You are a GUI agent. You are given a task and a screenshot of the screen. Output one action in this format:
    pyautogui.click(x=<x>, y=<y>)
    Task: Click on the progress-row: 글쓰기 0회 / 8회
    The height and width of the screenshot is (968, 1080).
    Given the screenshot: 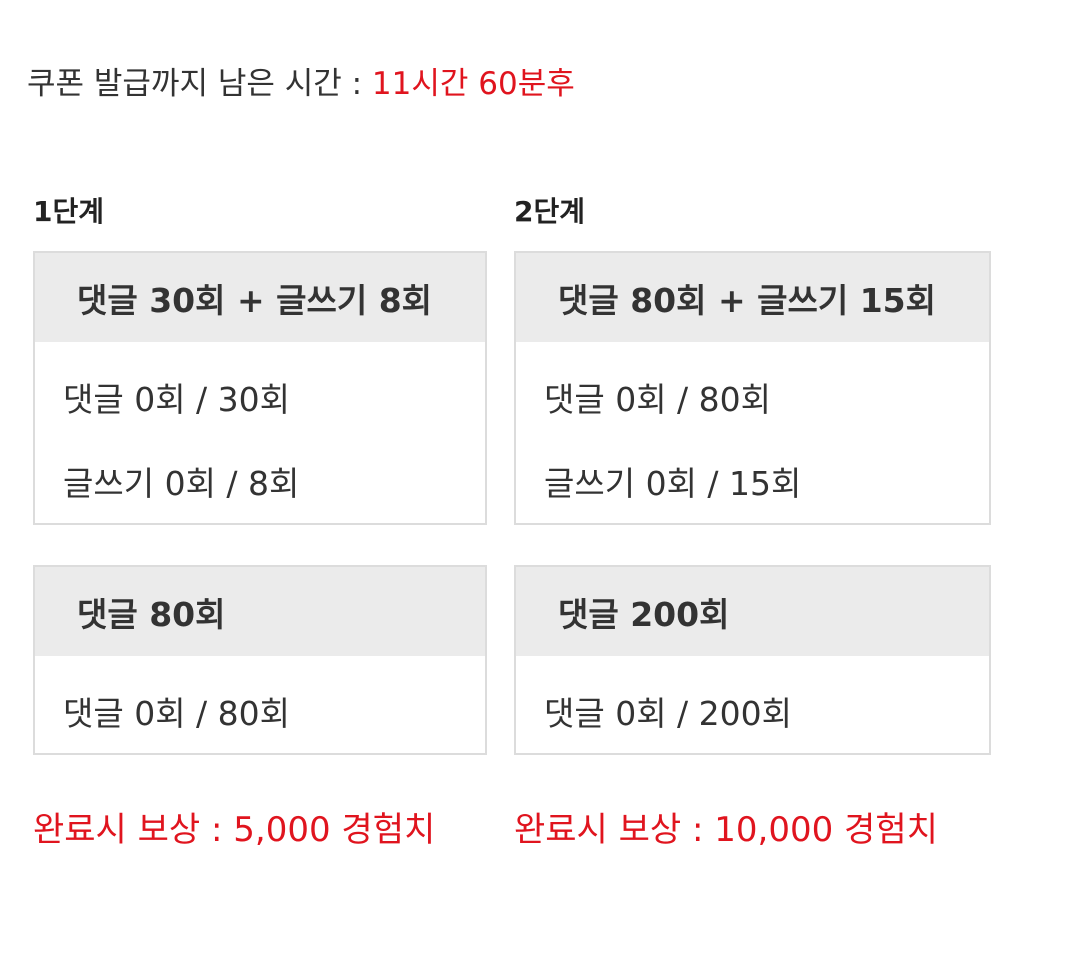 What is the action you would take?
    pyautogui.click(x=181, y=483)
    